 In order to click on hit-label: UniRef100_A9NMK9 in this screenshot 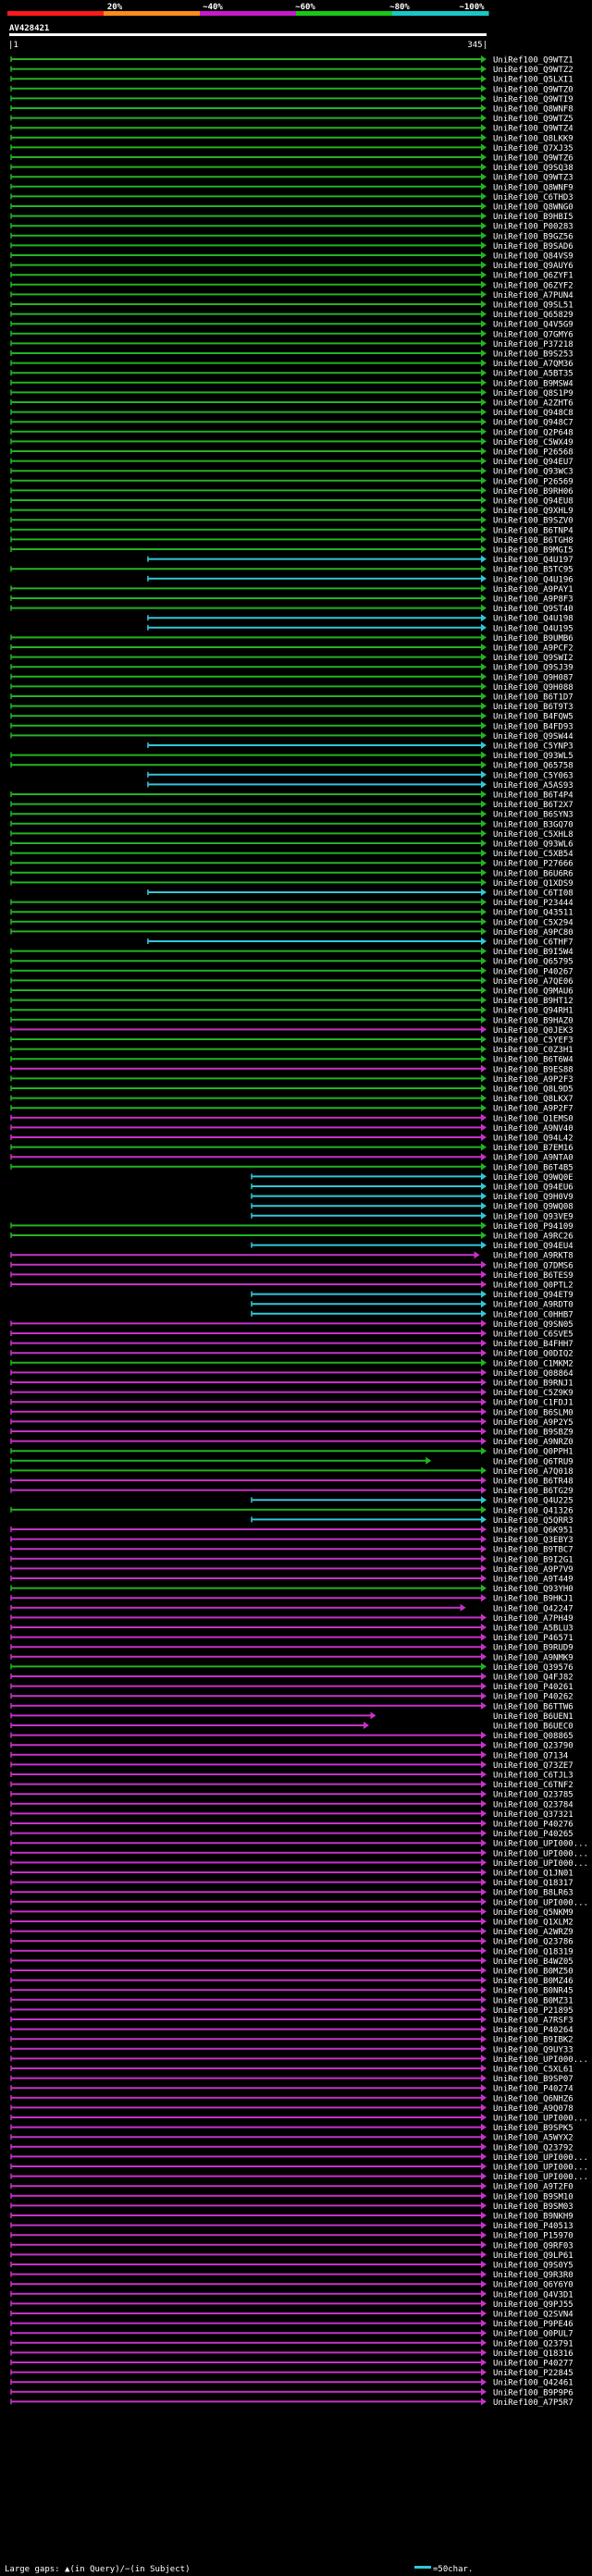, I will do `click(533, 1657)`.